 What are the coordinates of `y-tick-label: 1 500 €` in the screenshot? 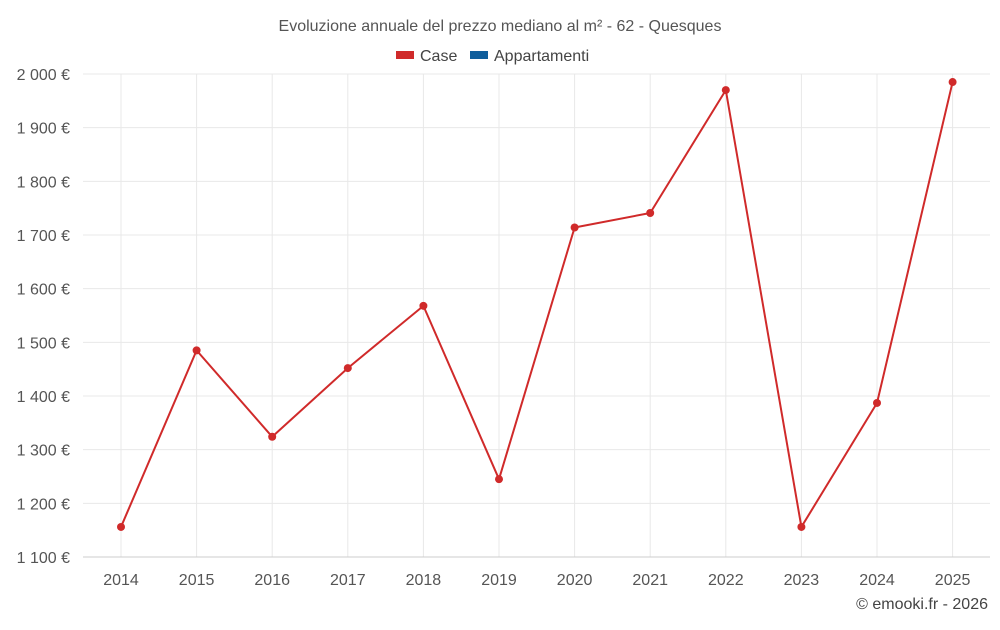 It's located at (43, 343).